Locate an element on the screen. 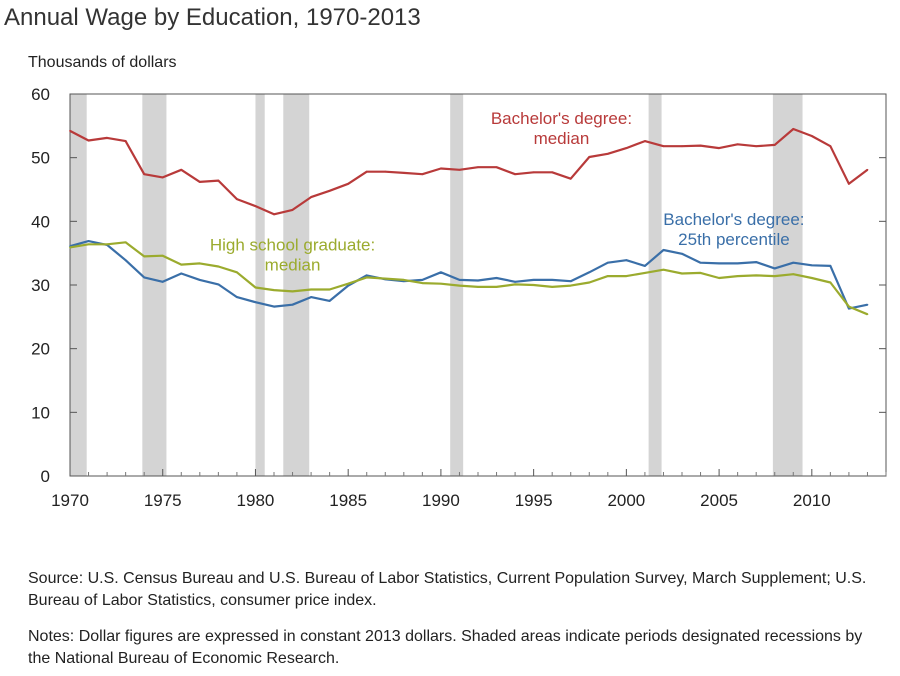 The height and width of the screenshot is (676, 900). y-tick-label: 40 is located at coordinates (40, 221).